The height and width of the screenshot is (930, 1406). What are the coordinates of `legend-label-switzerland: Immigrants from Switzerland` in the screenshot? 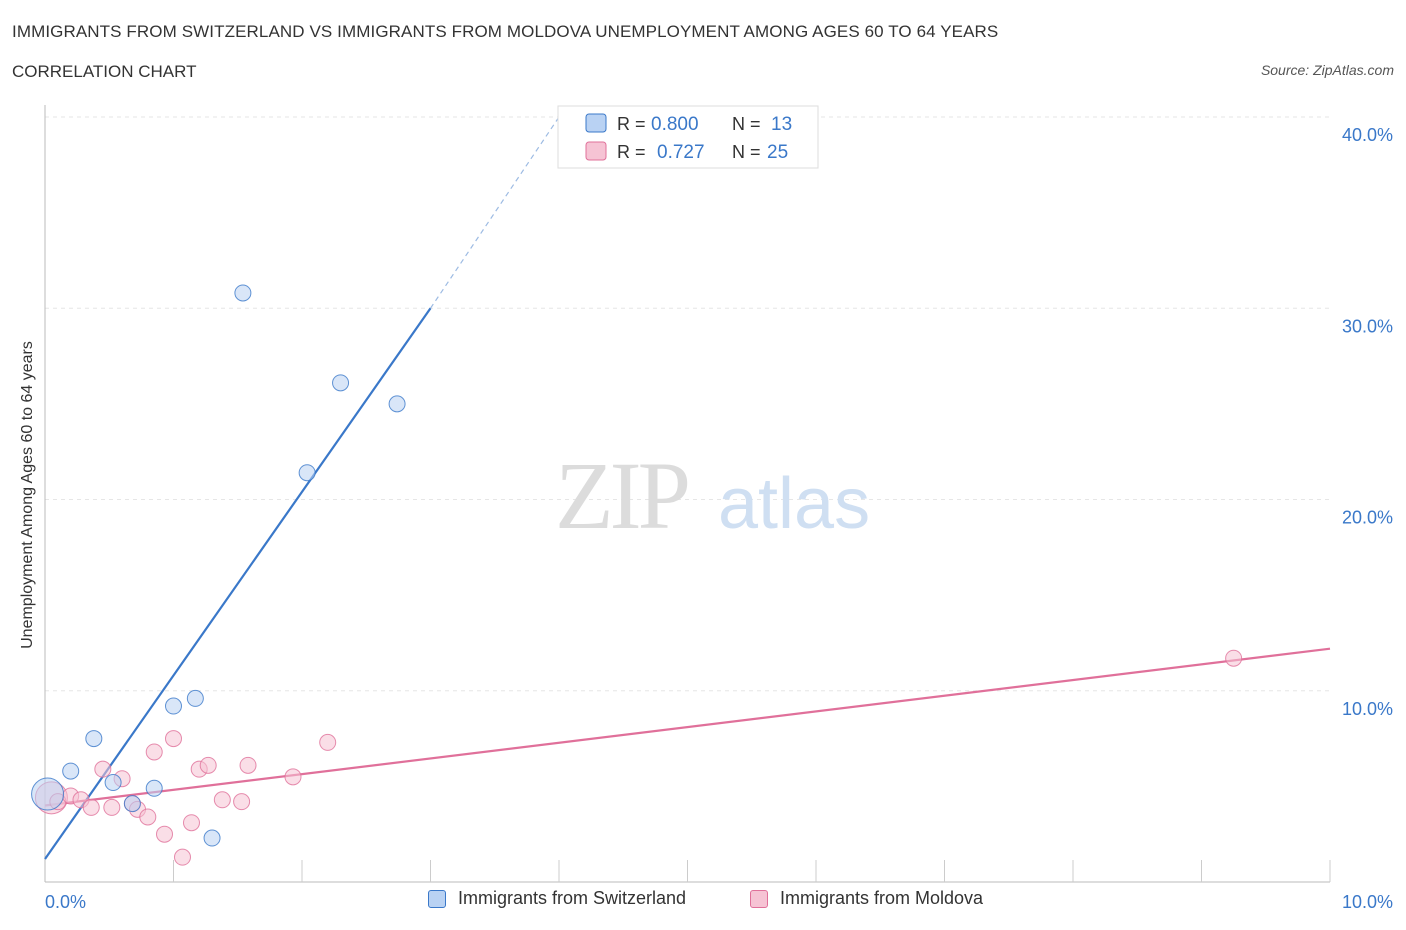 It's located at (572, 898).